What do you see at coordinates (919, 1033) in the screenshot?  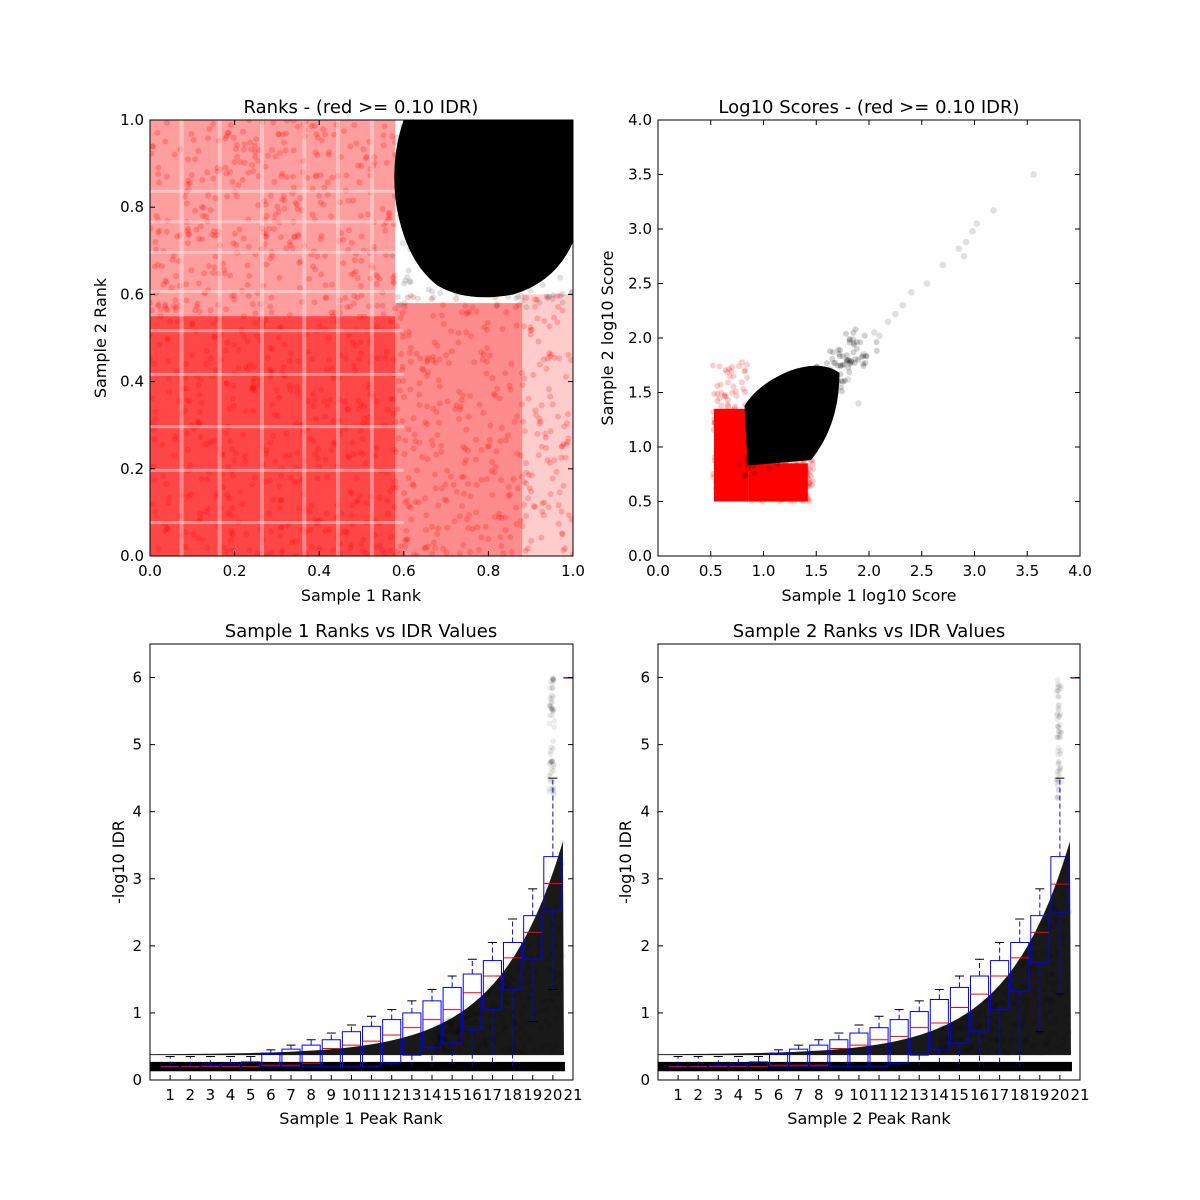 I see `box-body` at bounding box center [919, 1033].